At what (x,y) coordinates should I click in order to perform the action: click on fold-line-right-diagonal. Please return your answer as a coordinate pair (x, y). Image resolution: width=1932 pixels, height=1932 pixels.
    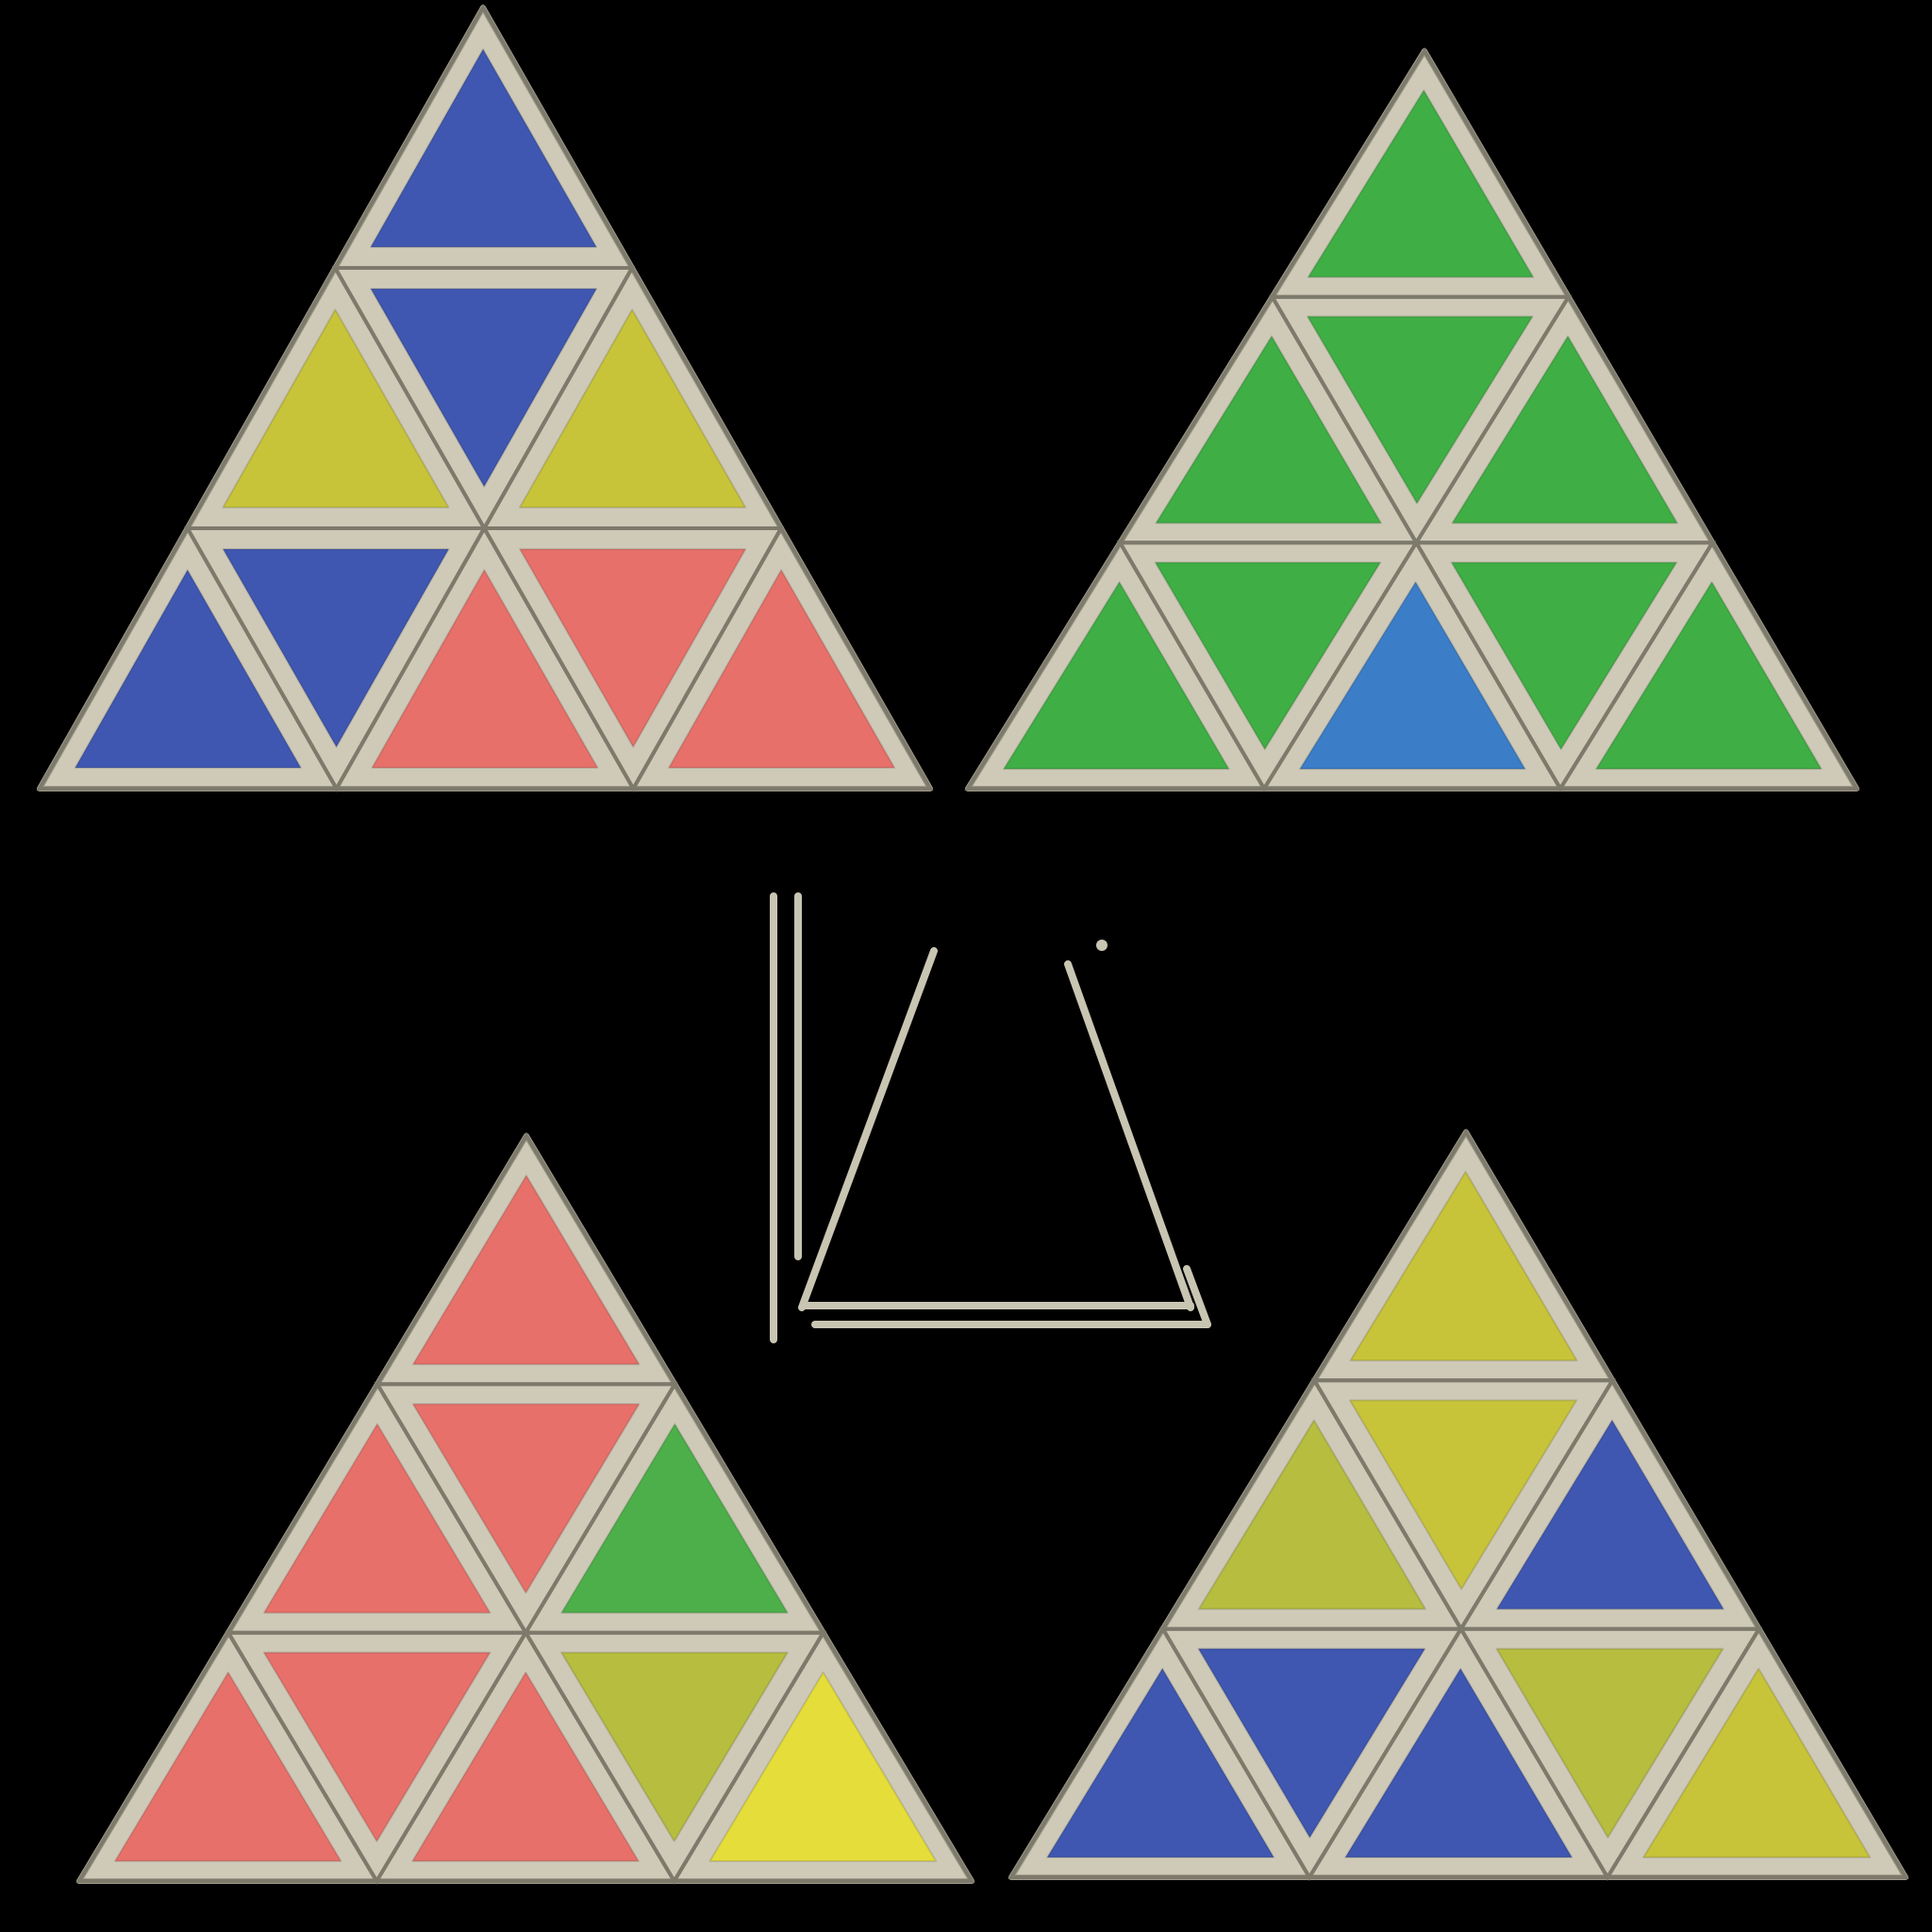
    Looking at the image, I should click on (1129, 1135).